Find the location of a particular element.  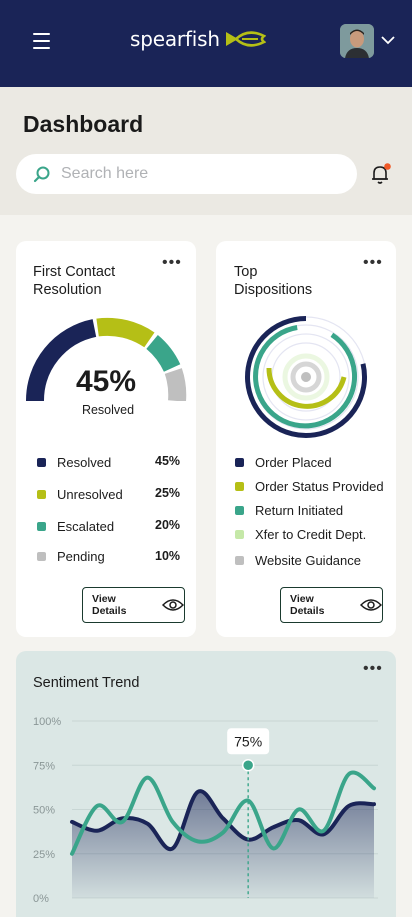

fcr-legend-value: 20% is located at coordinates (168, 525).